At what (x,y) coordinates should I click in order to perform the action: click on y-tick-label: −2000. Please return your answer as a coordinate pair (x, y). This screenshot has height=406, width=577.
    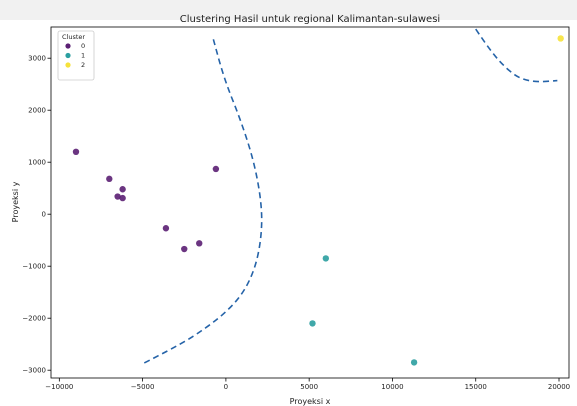
    Looking at the image, I should click on (34, 319).